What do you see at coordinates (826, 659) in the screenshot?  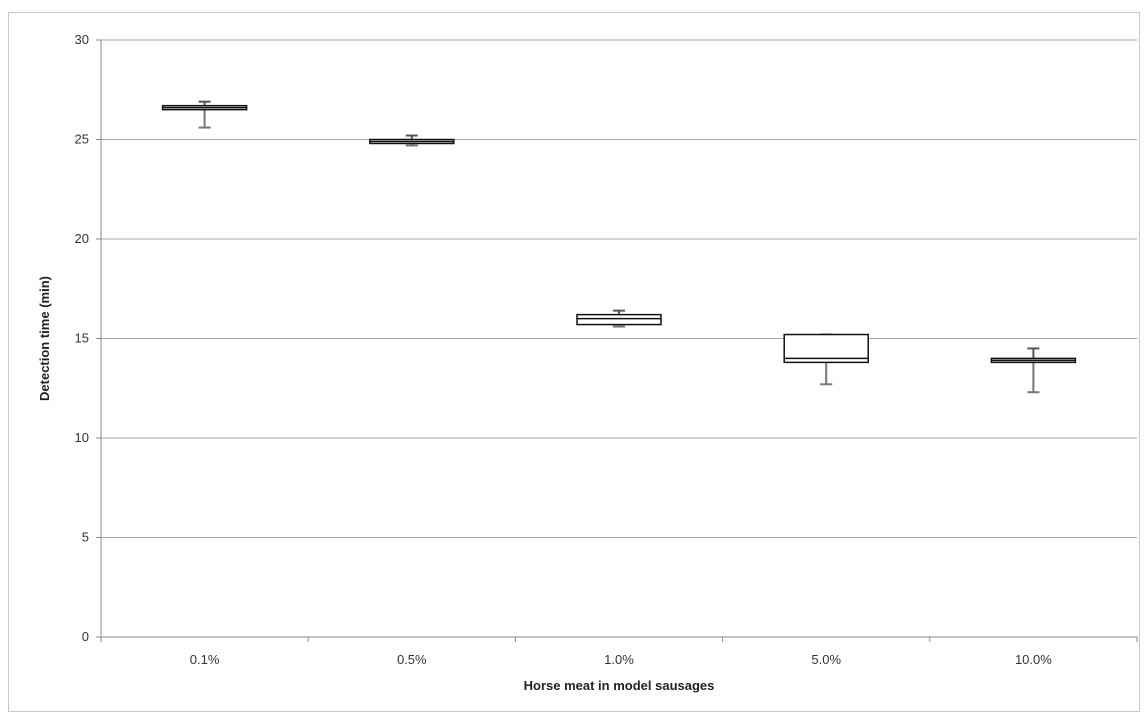 I see `x-tick-label-3: 5.0%` at bounding box center [826, 659].